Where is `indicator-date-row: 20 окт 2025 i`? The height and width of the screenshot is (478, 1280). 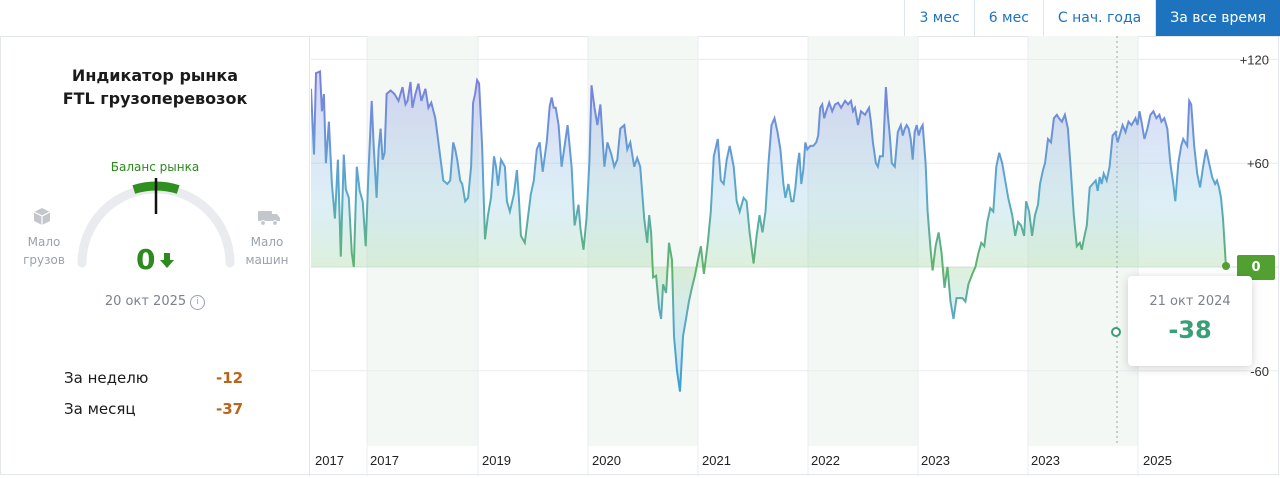
indicator-date-row: 20 окт 2025 i is located at coordinates (155, 302).